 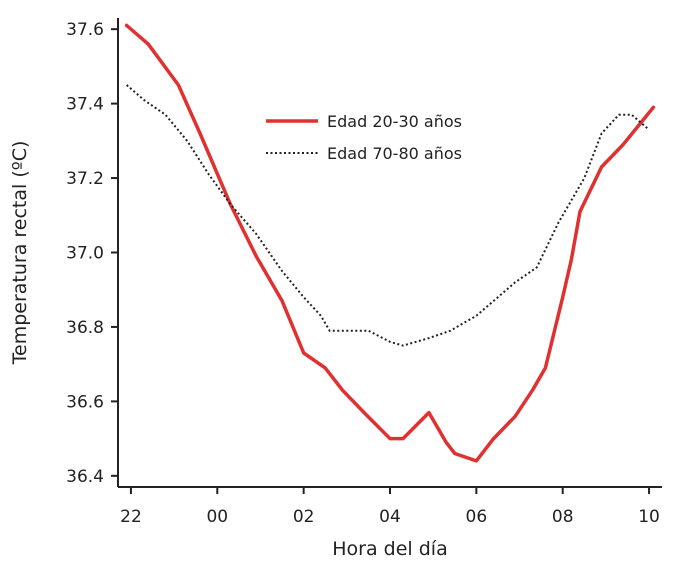 I want to click on y-tick-label: 36.8, so click(x=85, y=328).